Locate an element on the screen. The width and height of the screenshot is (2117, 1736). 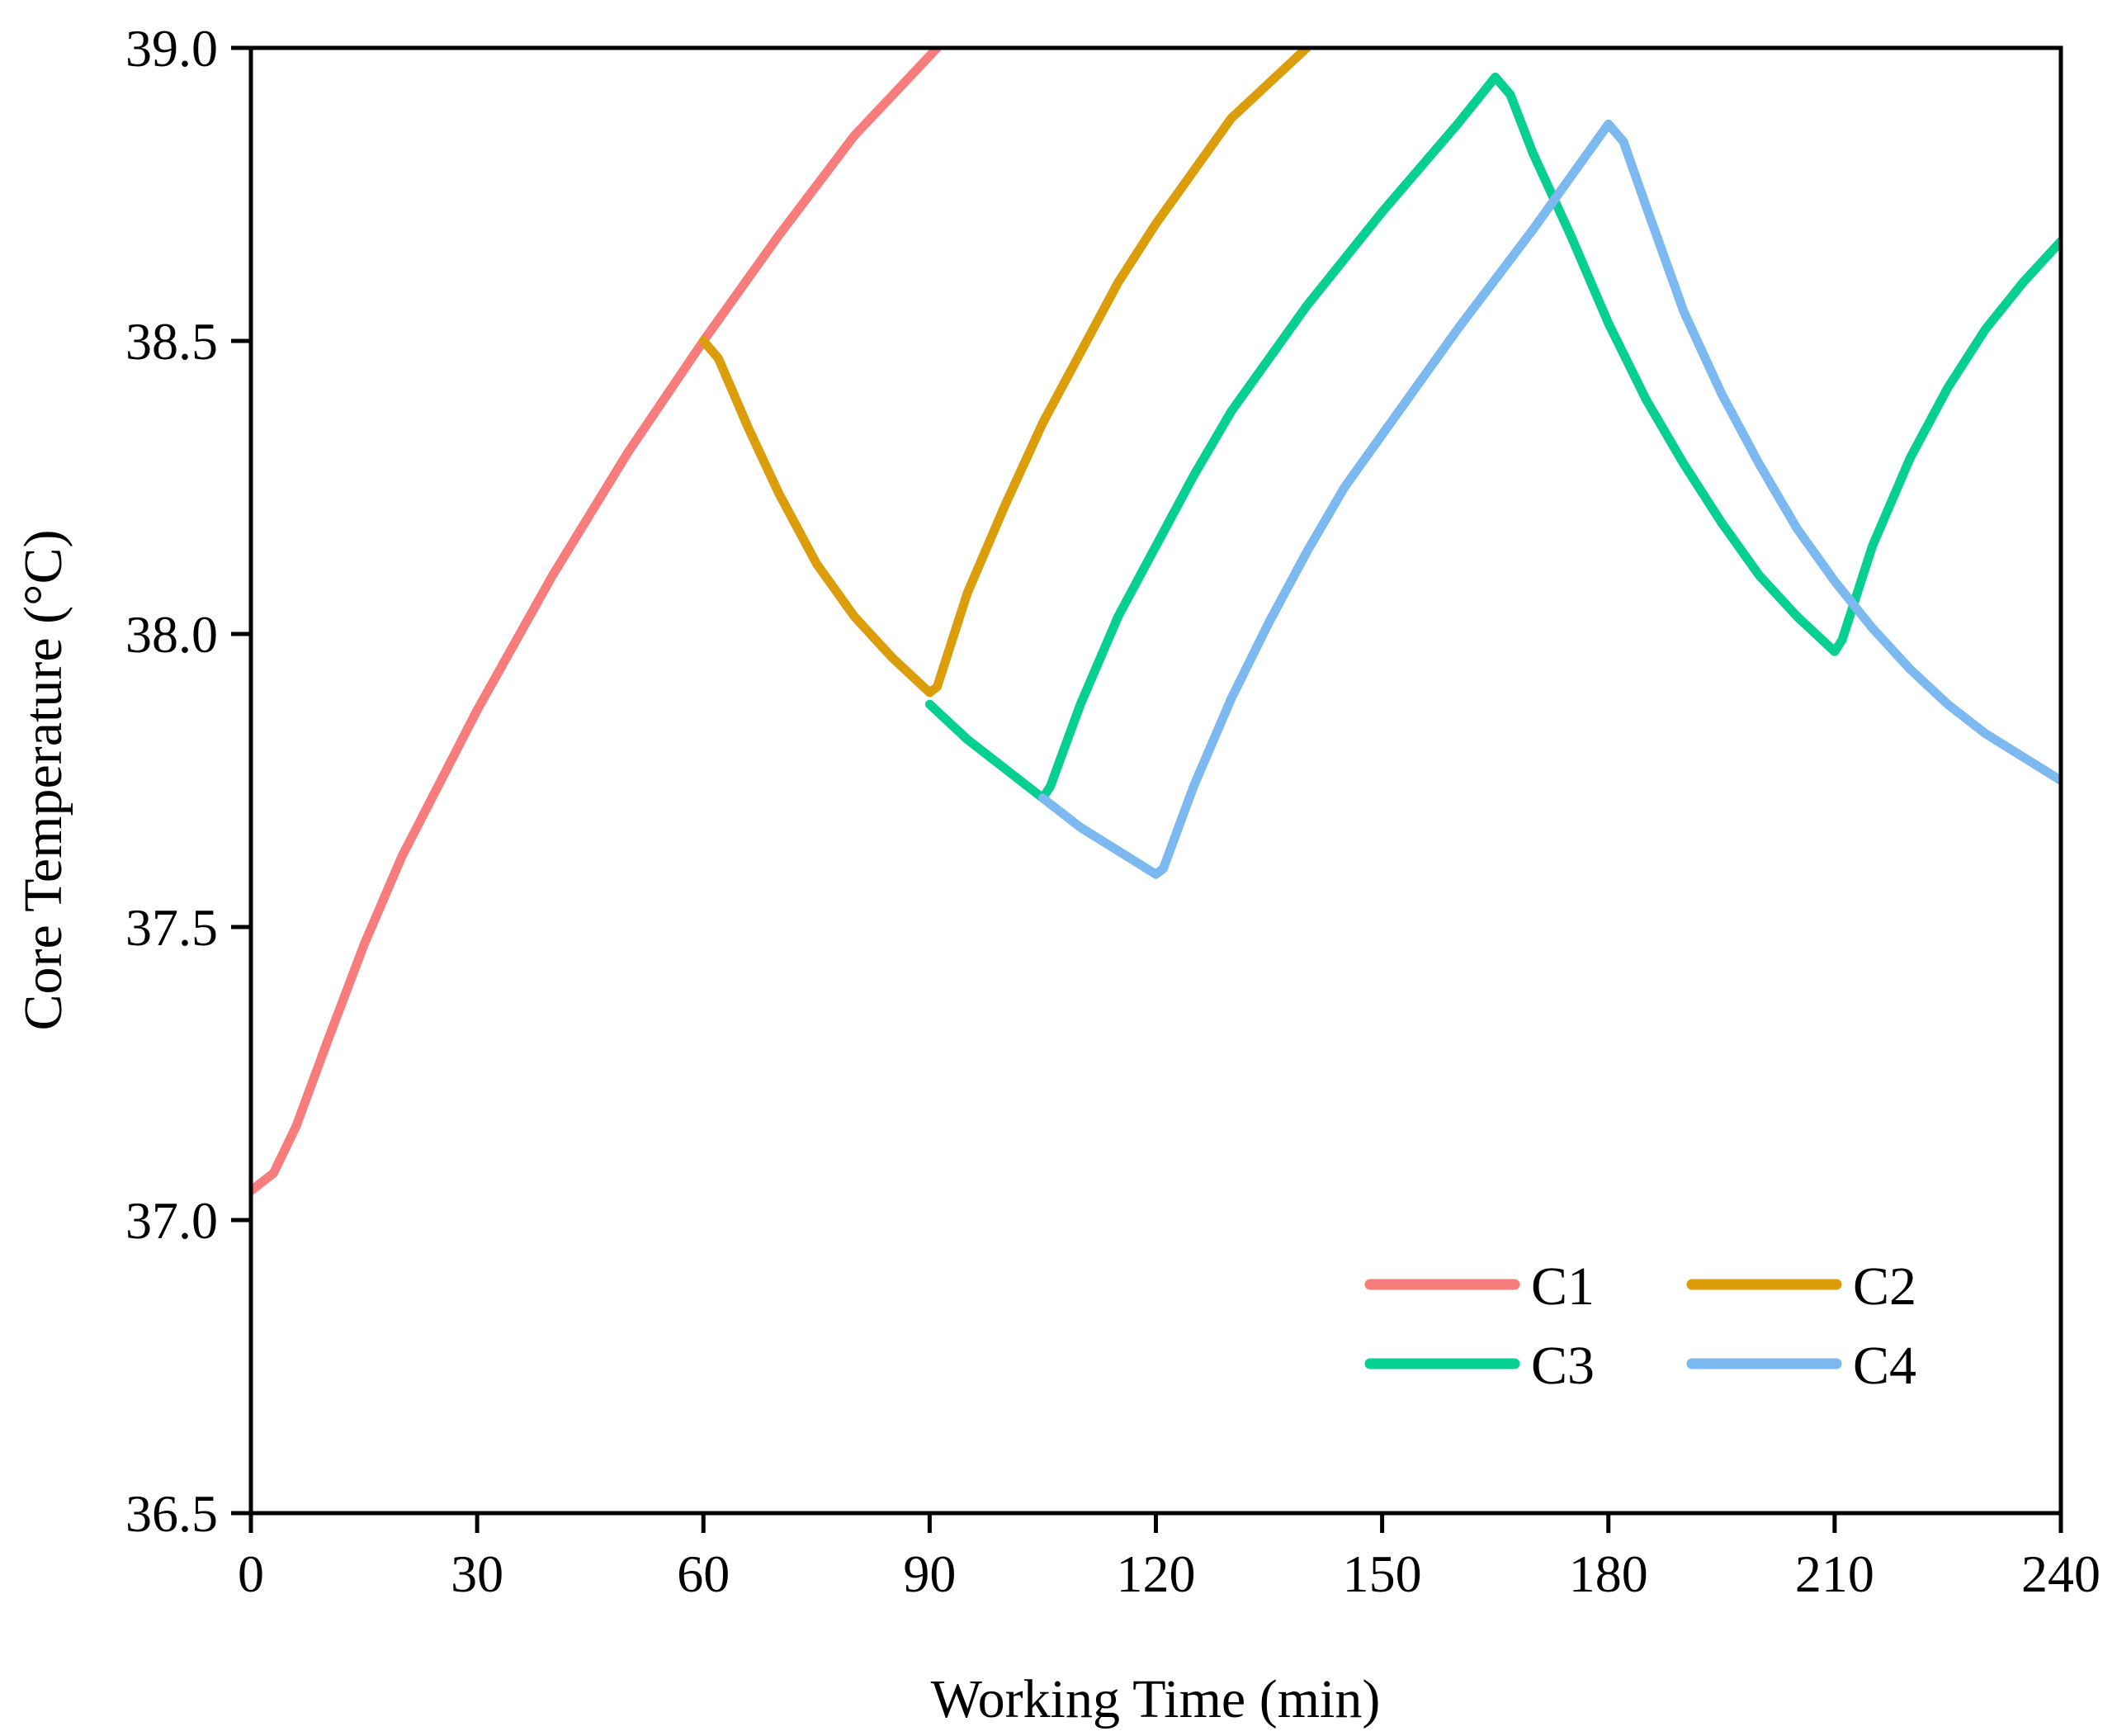
y-tick-label: 36.5 is located at coordinates (171, 1513).